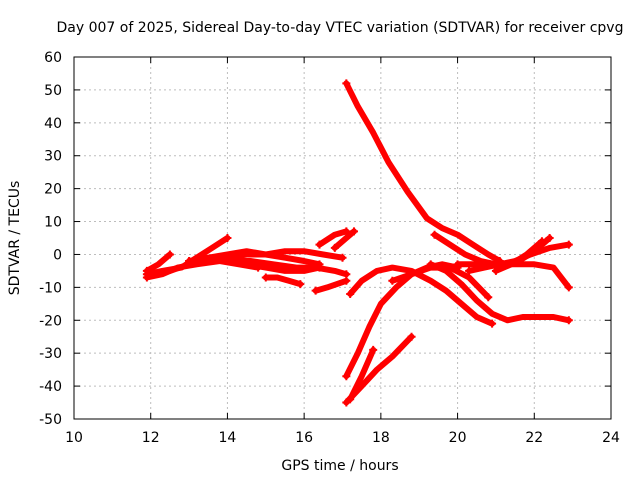 The width and height of the screenshot is (640, 480). Describe the element at coordinates (53, 91) in the screenshot. I see `y-tick-label: 50` at that location.